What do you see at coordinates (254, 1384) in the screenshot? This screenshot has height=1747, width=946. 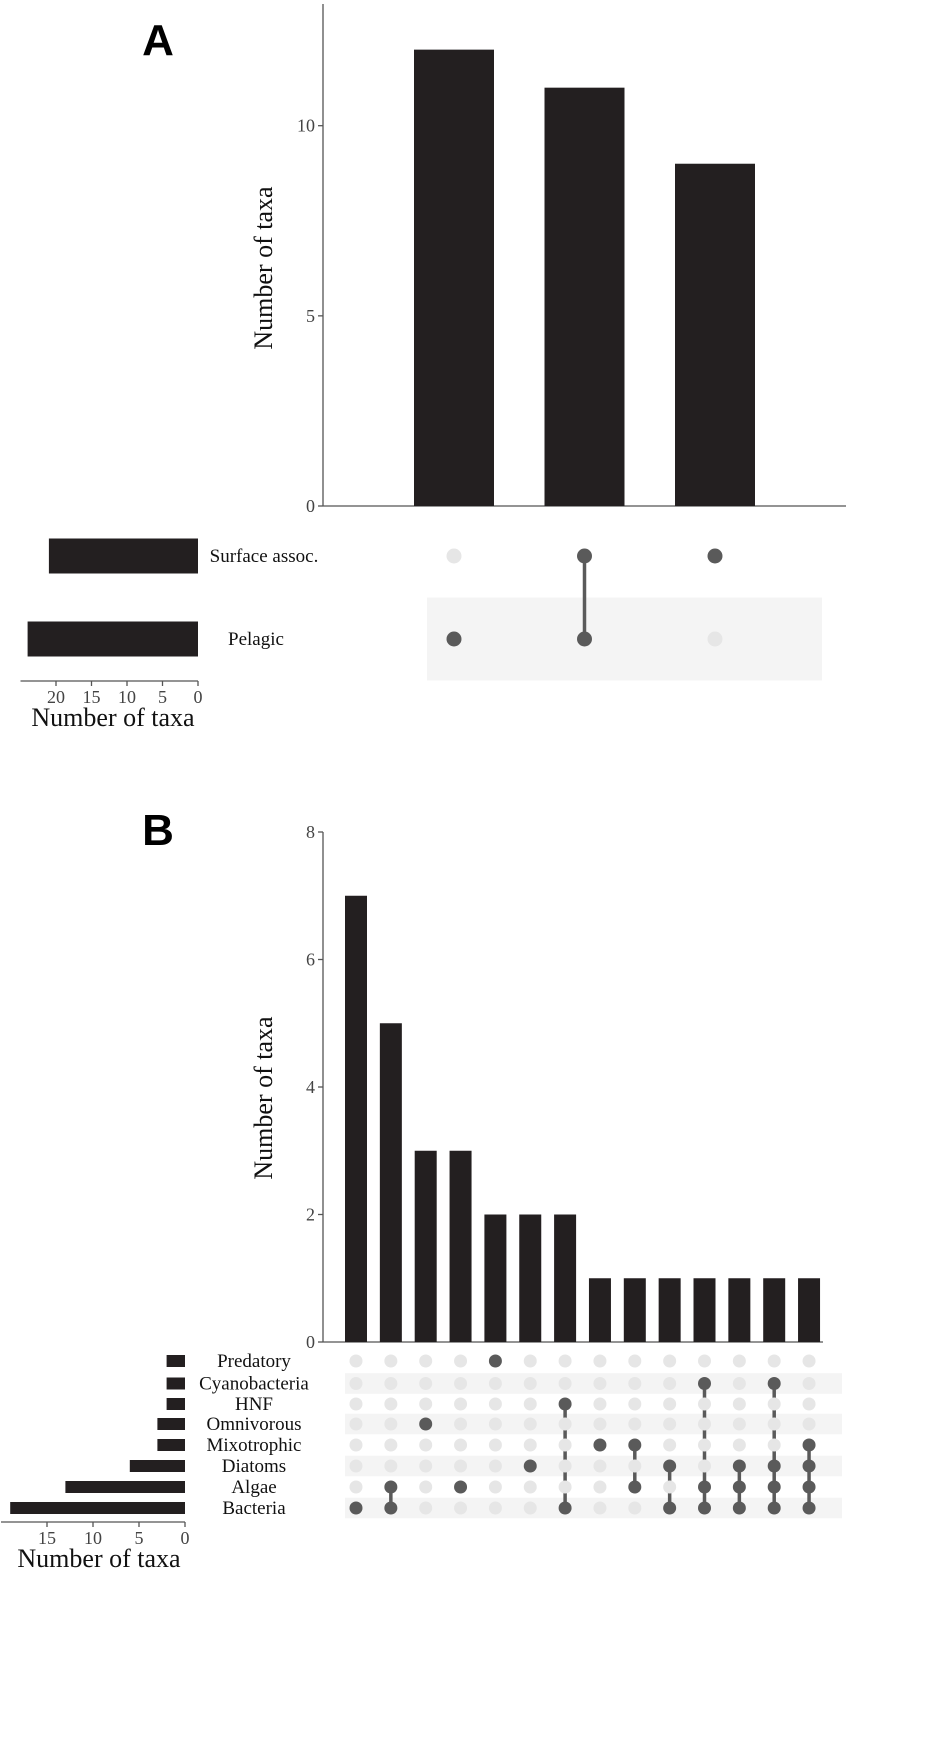 I see `set-label: Cyanobacteria` at bounding box center [254, 1384].